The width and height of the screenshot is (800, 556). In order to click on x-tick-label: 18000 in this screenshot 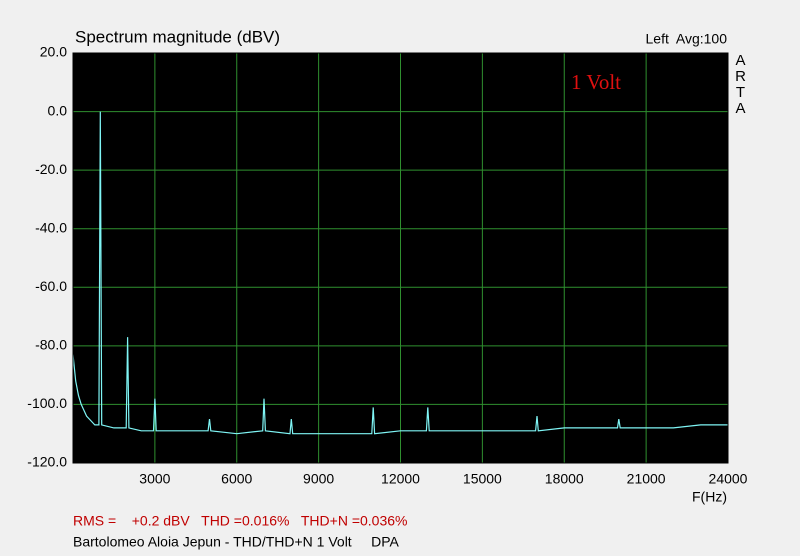, I will do `click(564, 479)`.